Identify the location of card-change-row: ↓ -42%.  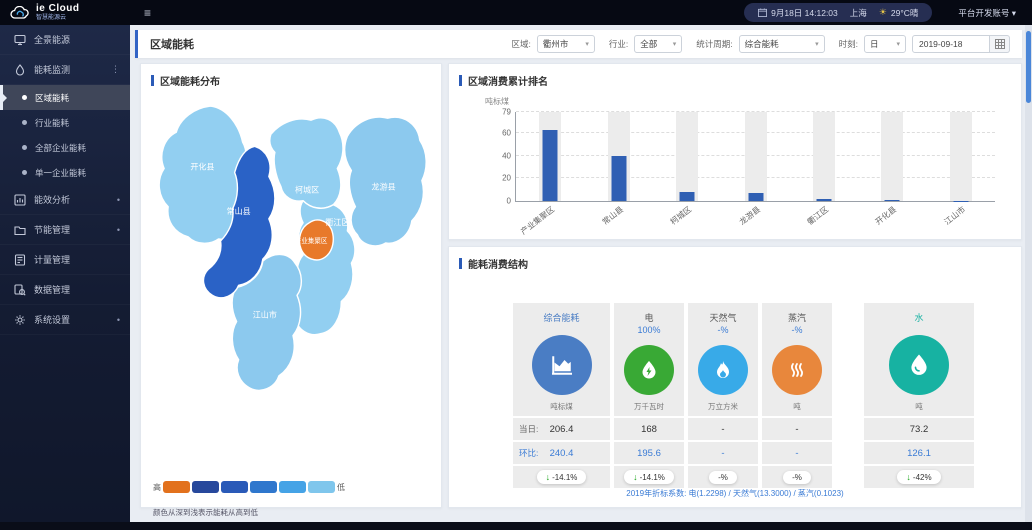
(919, 476).